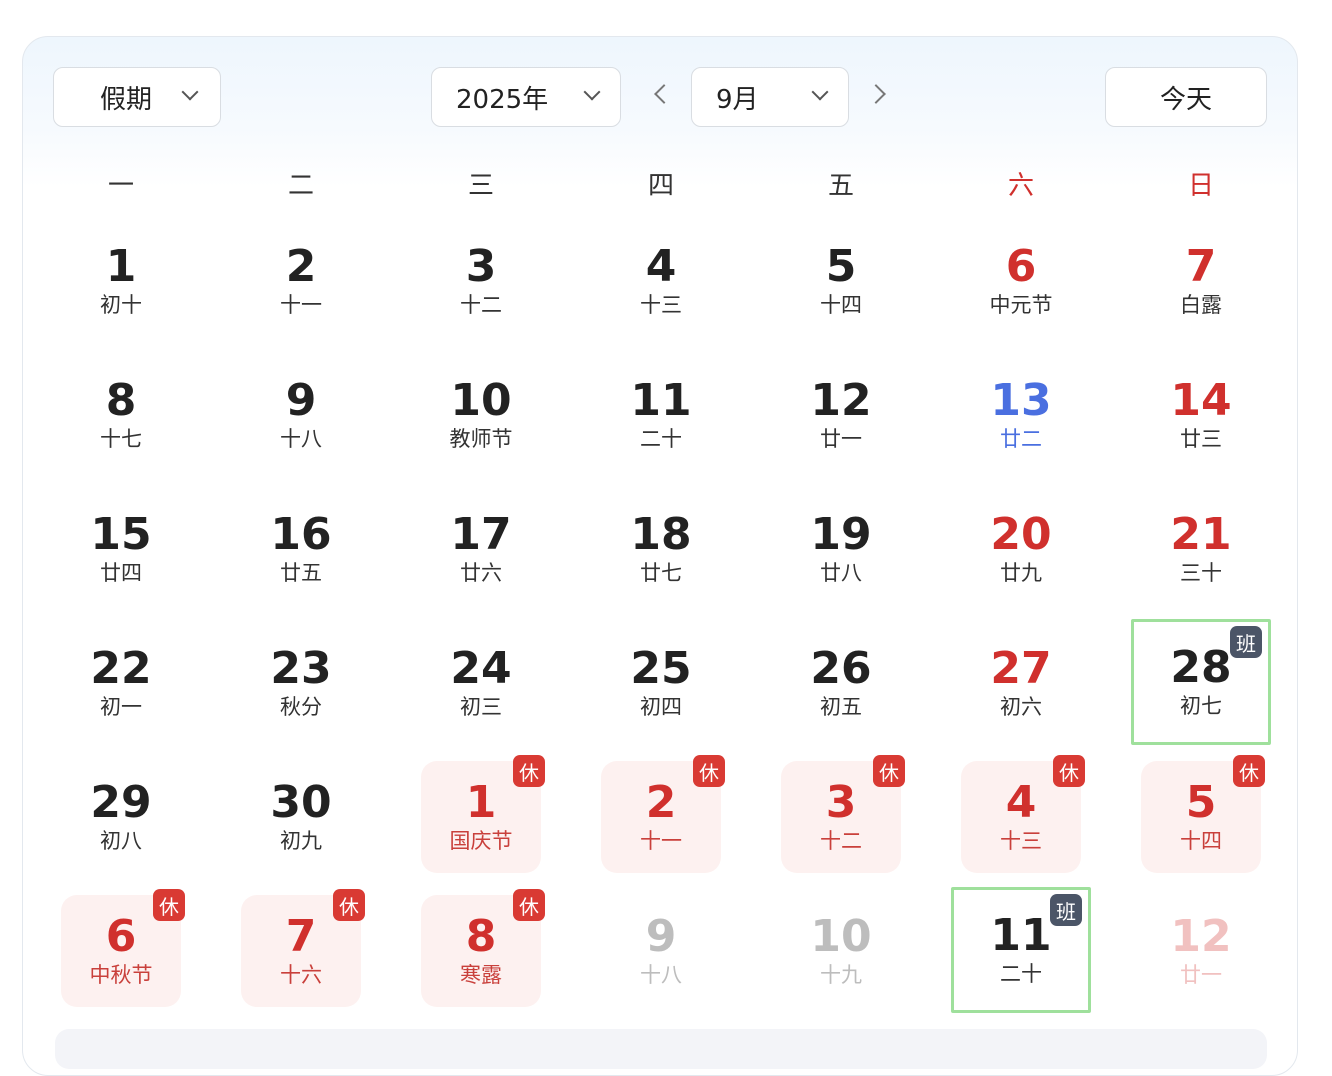  What do you see at coordinates (664, 94) in the screenshot?
I see `prev-month-arrow-icon` at bounding box center [664, 94].